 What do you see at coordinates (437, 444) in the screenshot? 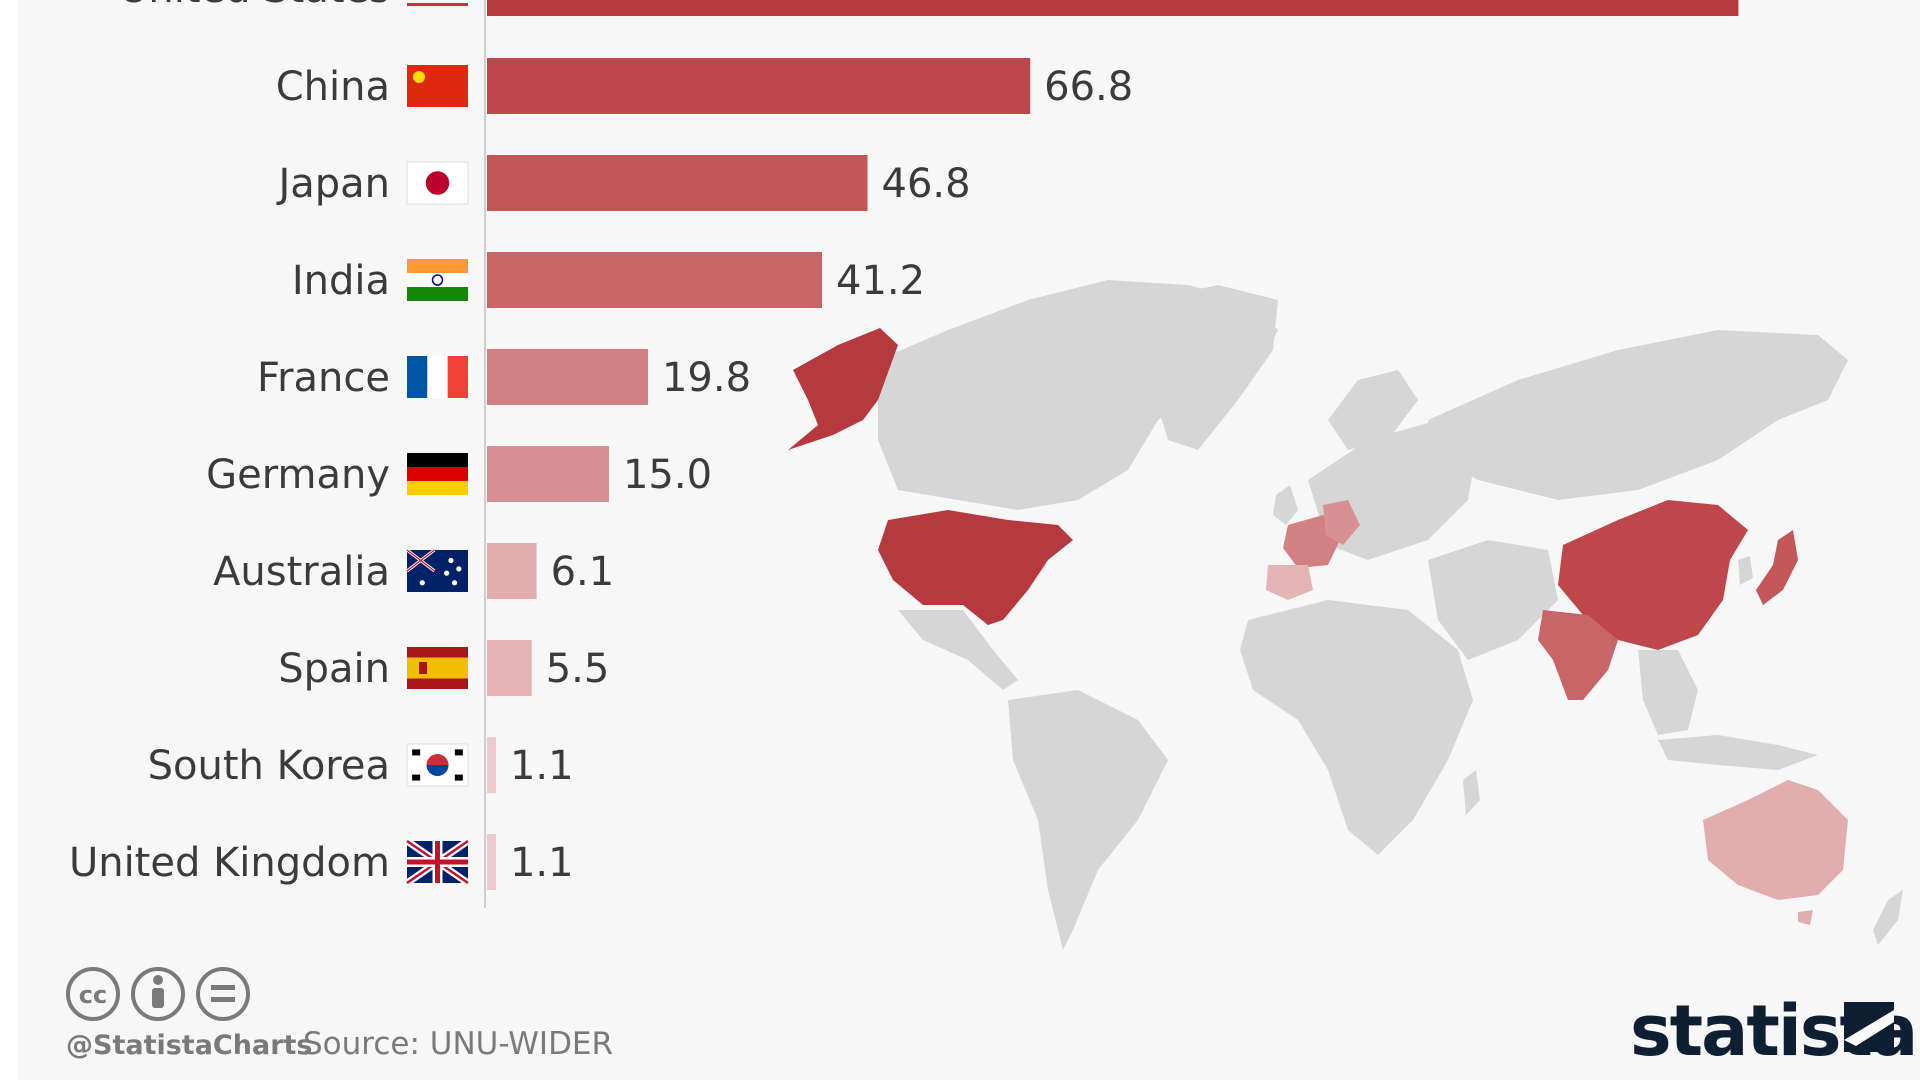
I see `flags-group` at bounding box center [437, 444].